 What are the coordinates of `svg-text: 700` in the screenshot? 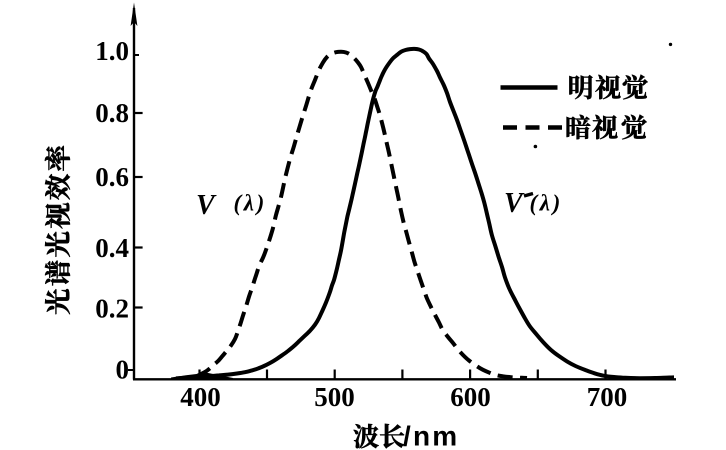 It's located at (607, 397).